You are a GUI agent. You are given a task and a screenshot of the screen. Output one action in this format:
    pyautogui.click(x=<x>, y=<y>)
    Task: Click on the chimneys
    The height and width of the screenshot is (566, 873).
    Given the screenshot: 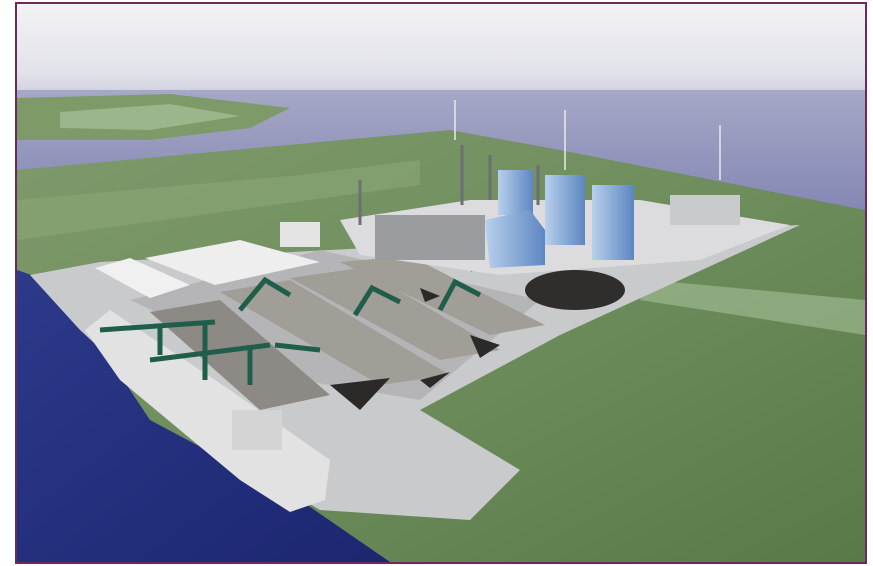 What is the action you would take?
    pyautogui.click(x=449, y=185)
    